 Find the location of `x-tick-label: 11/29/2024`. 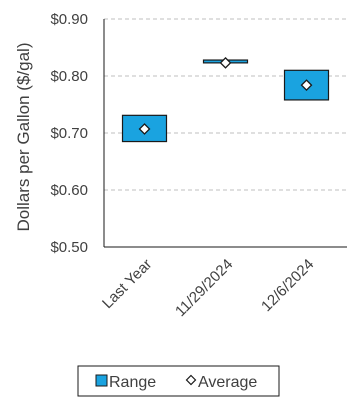

x-tick-label: 11/29/2024 is located at coordinates (204, 288).